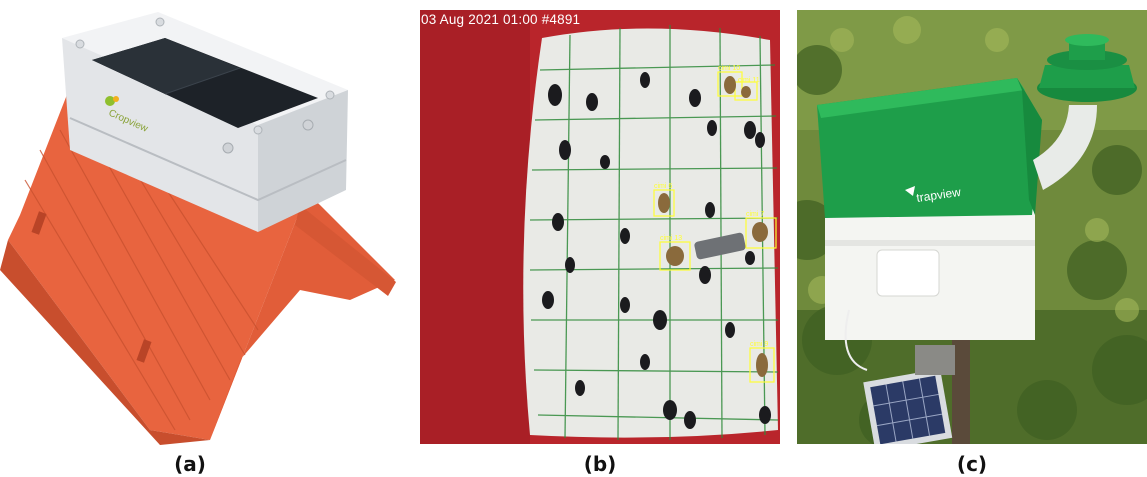  I want to click on detection-label: cimi 13, so click(671, 238).